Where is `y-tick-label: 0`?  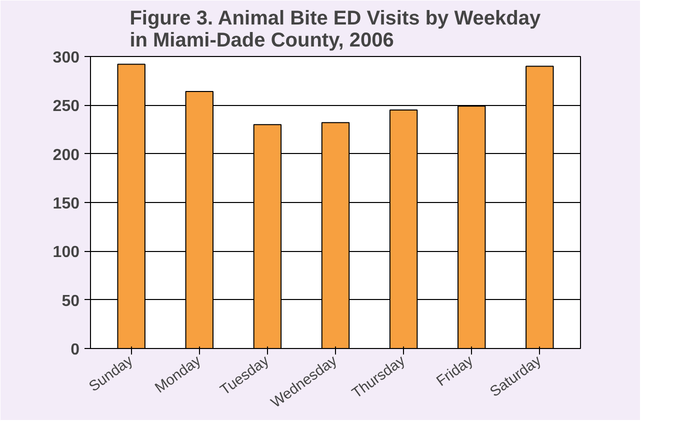
y-tick-label: 0 is located at coordinates (75, 350).